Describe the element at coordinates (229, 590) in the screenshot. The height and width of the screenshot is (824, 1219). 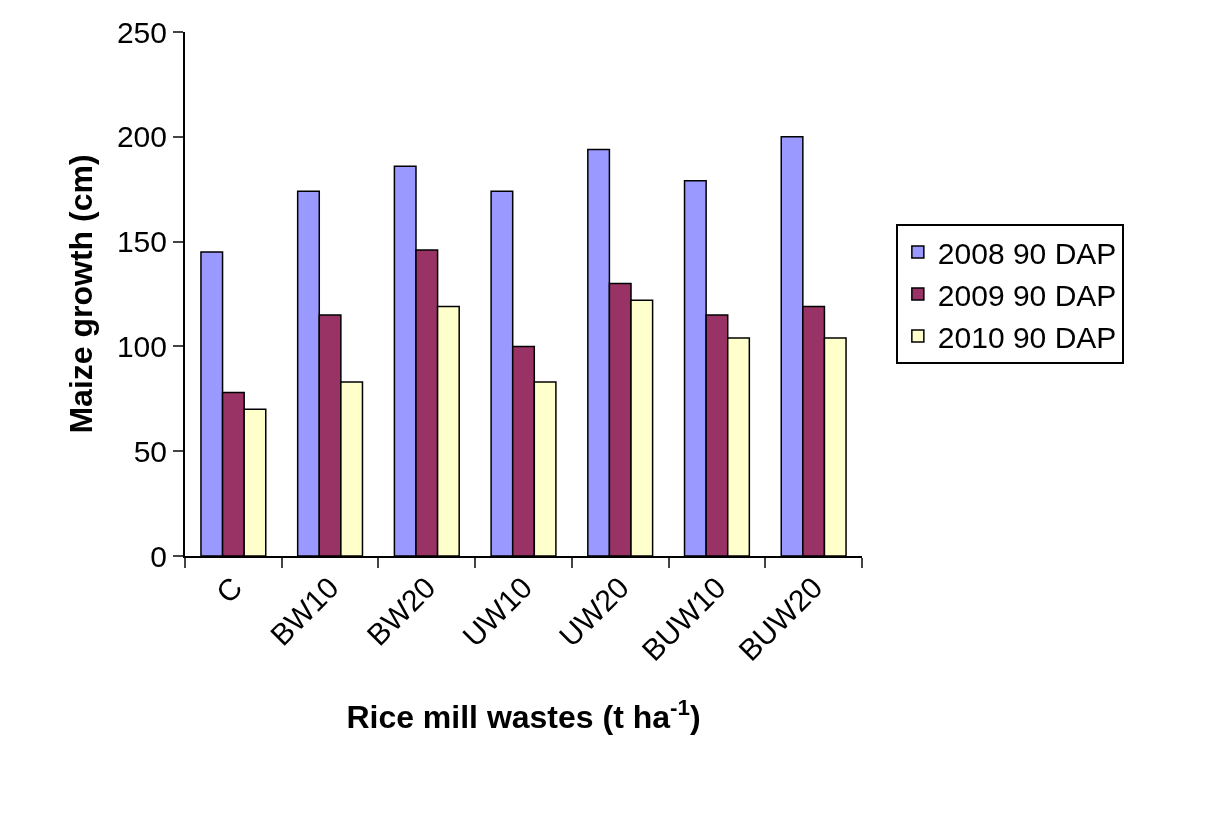
I see `x-tick-label: C` at that location.